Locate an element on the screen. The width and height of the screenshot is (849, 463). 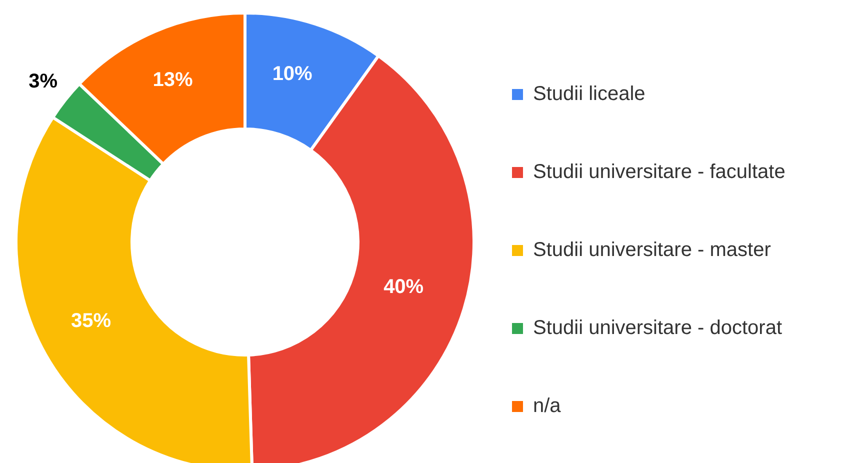
legend-label: Studii universitare - doctorat is located at coordinates (657, 328).